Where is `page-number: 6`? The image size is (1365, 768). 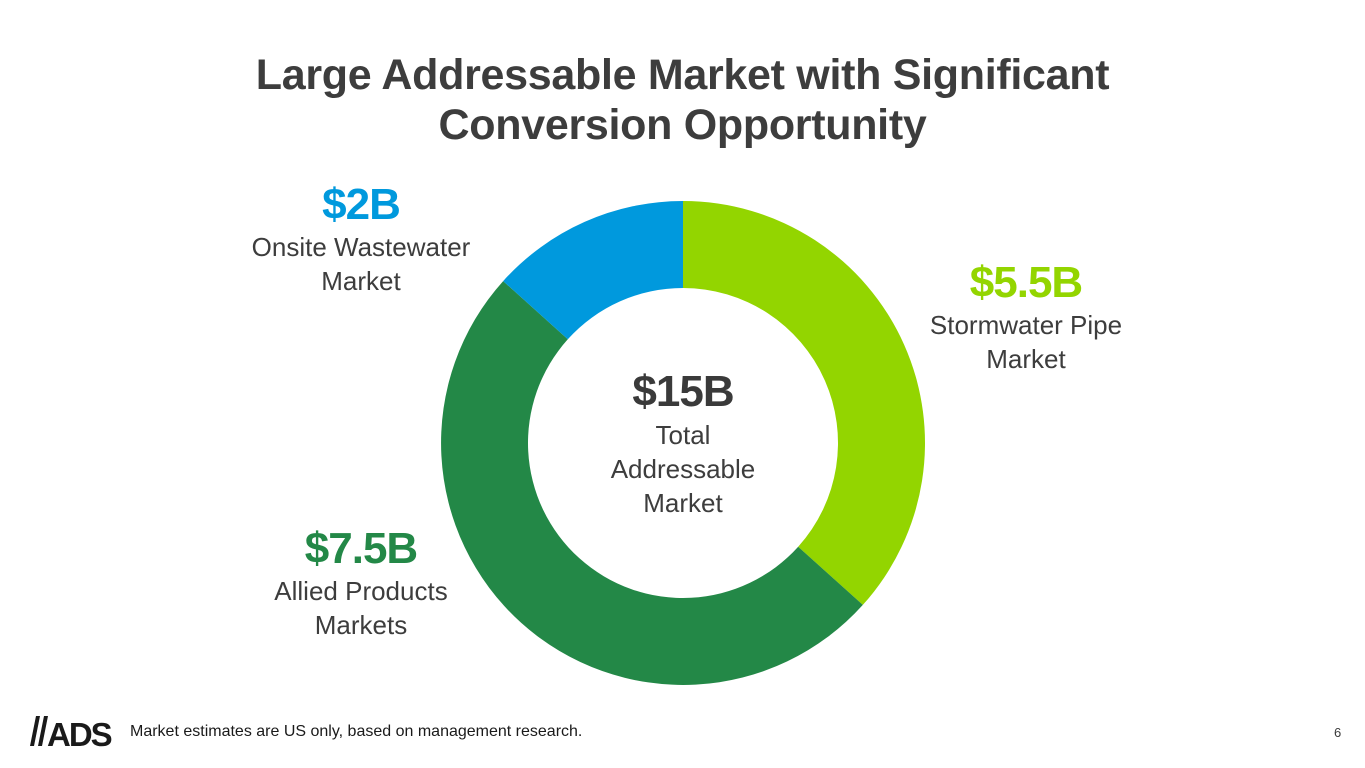 page-number: 6 is located at coordinates (1338, 732).